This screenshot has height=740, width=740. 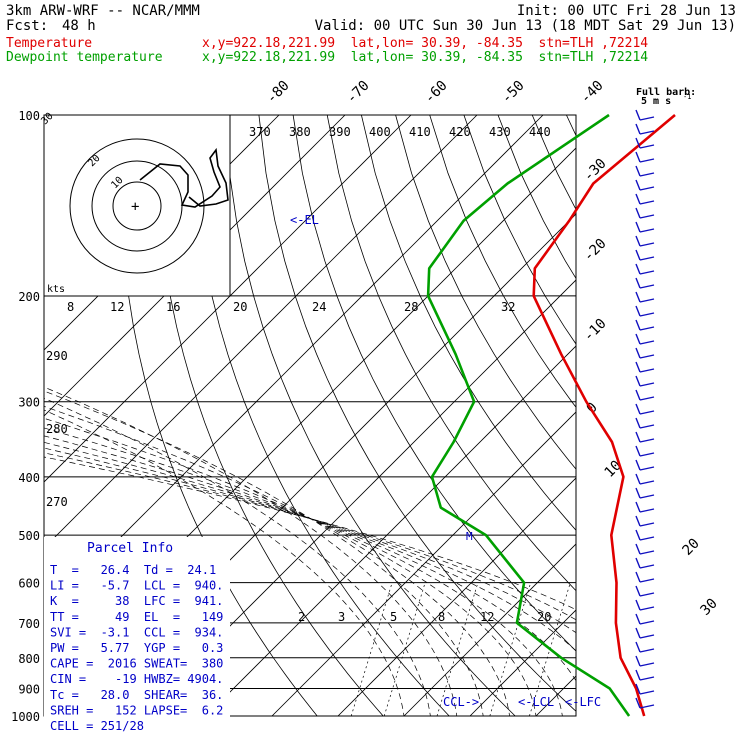 I want to click on theta-label: 370, so click(x=260, y=132).